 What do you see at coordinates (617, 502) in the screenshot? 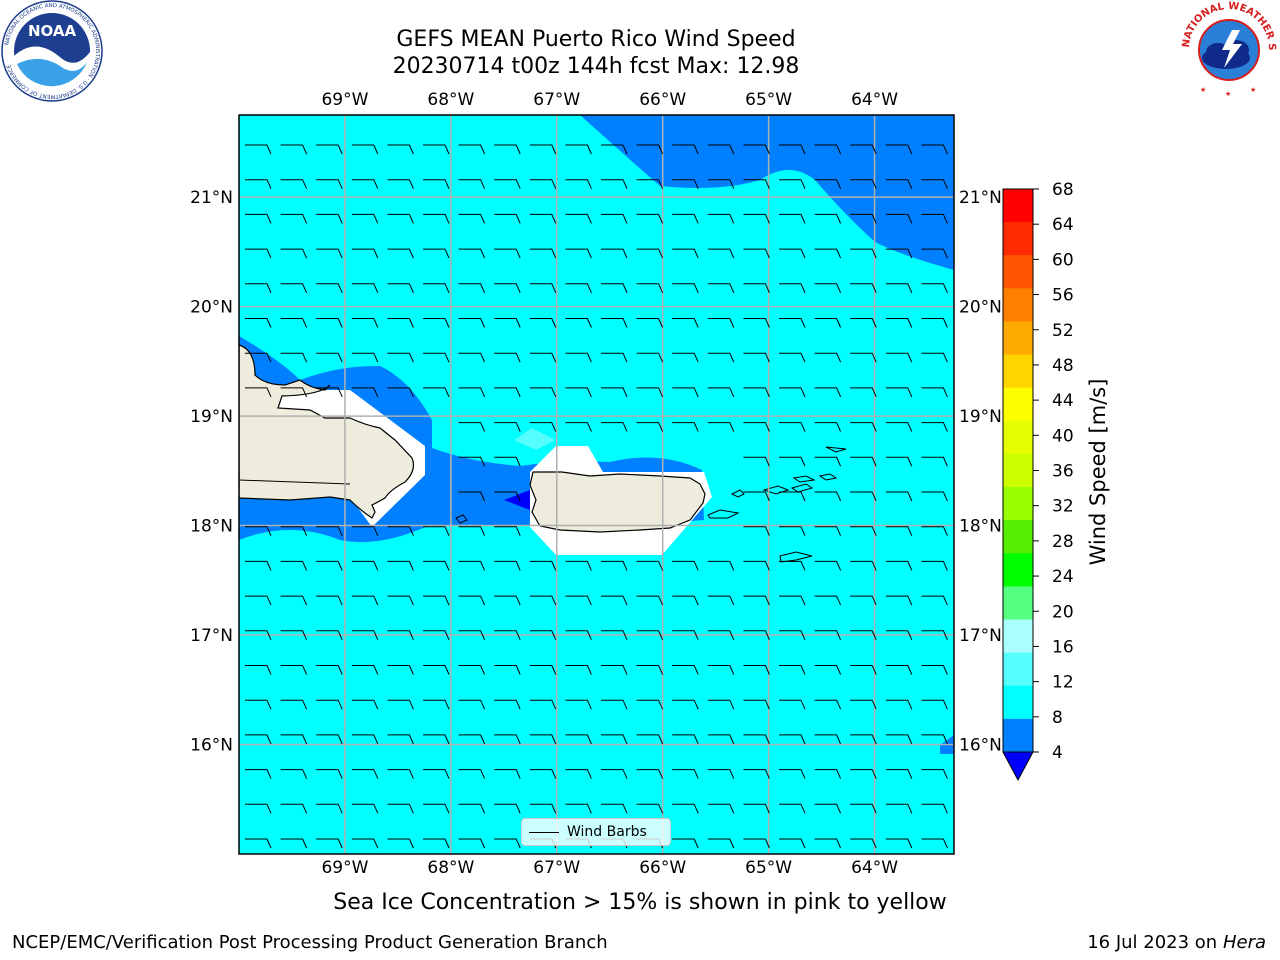
I see `puerto-rico-land` at bounding box center [617, 502].